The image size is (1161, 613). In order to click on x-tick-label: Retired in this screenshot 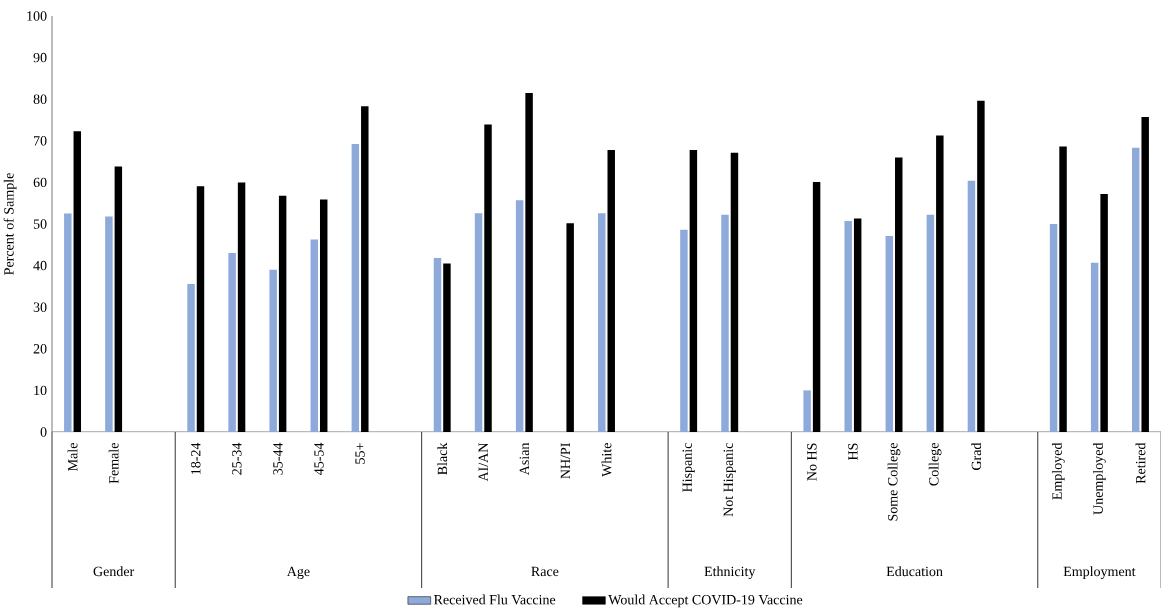, I will do `click(1140, 463)`.